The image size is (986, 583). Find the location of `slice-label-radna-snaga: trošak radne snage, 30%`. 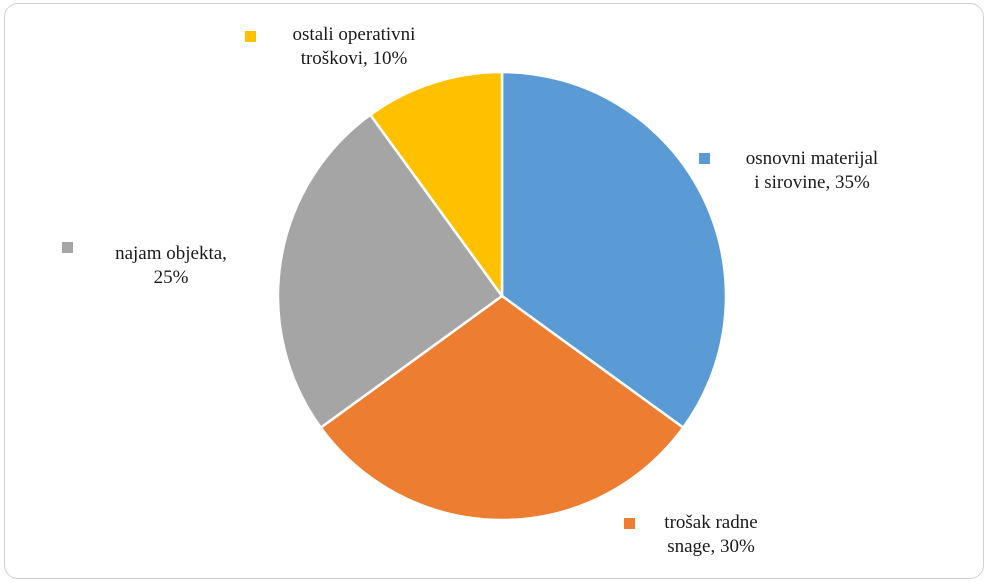

slice-label-radna-snaga: trošak radne snage, 30% is located at coordinates (711, 535).